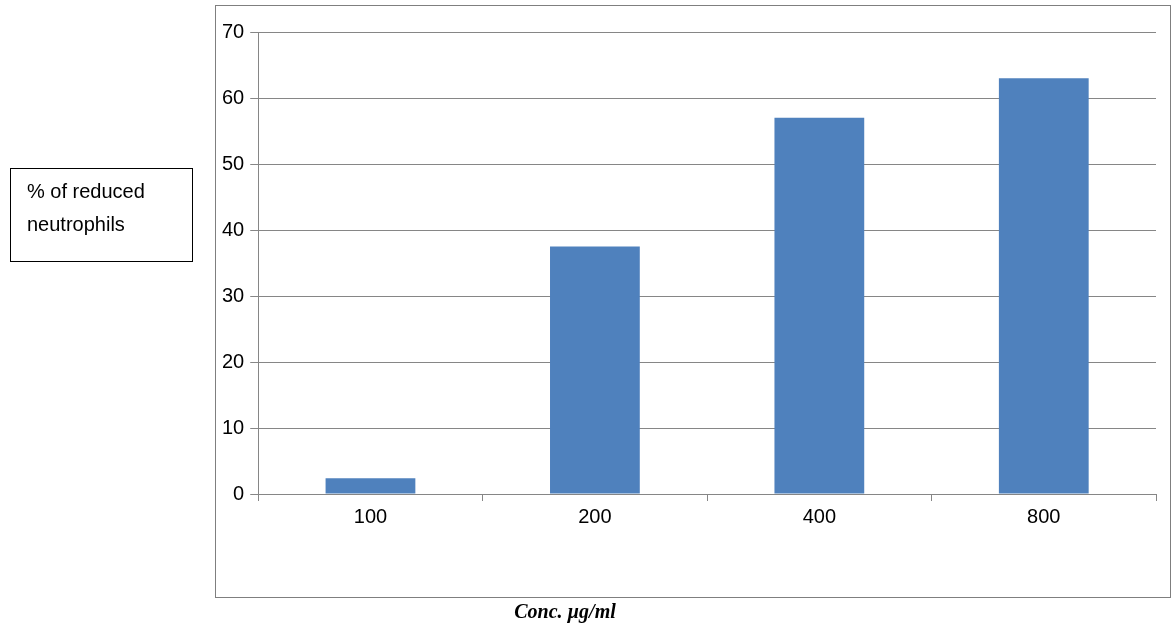  Describe the element at coordinates (233, 360) in the screenshot. I see `y-tick-label: 20` at that location.